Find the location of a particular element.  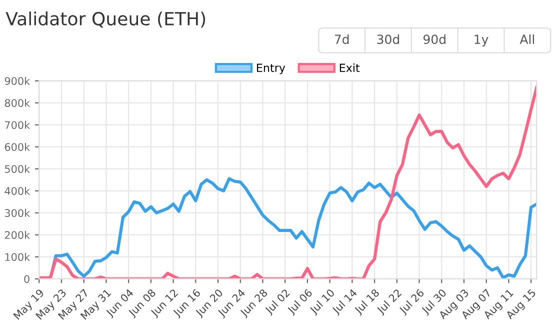

y-tick-label: 200k is located at coordinates (17, 234).